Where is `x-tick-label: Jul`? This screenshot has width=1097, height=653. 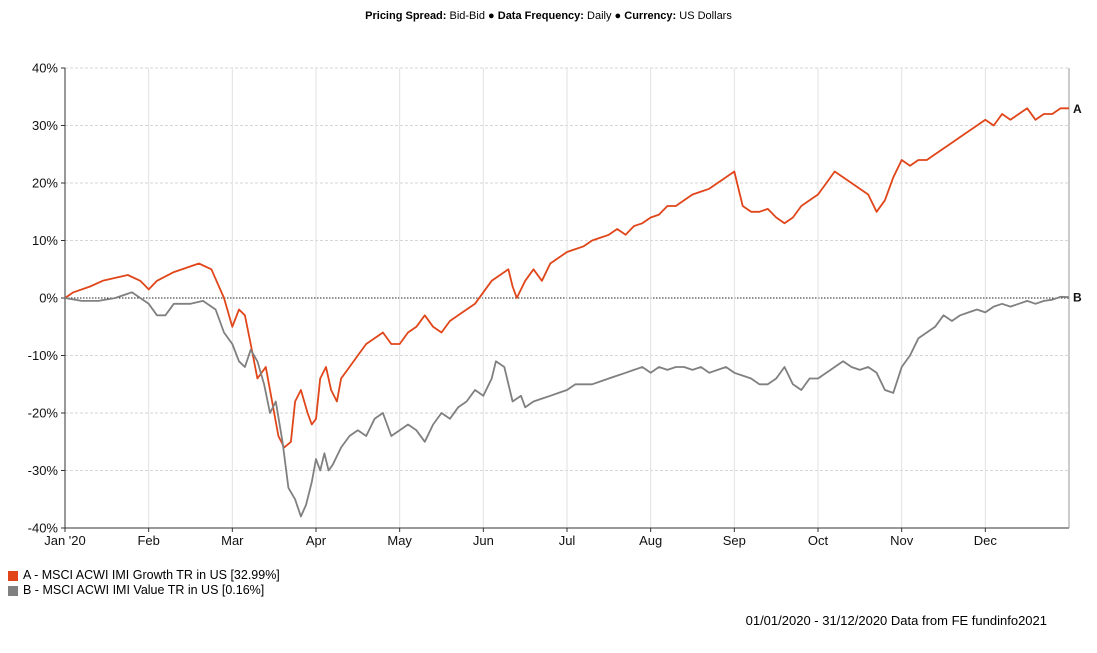
x-tick-label: Jul is located at coordinates (567, 540).